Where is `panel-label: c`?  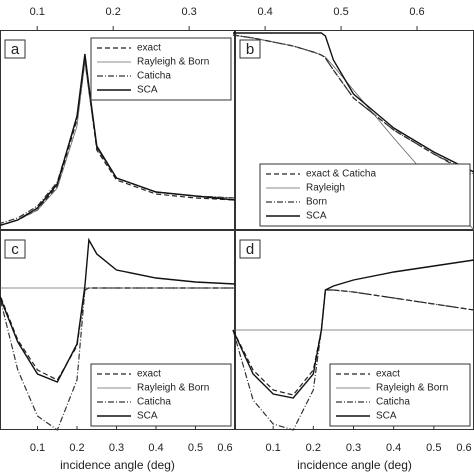 panel-label: c is located at coordinates (15, 249).